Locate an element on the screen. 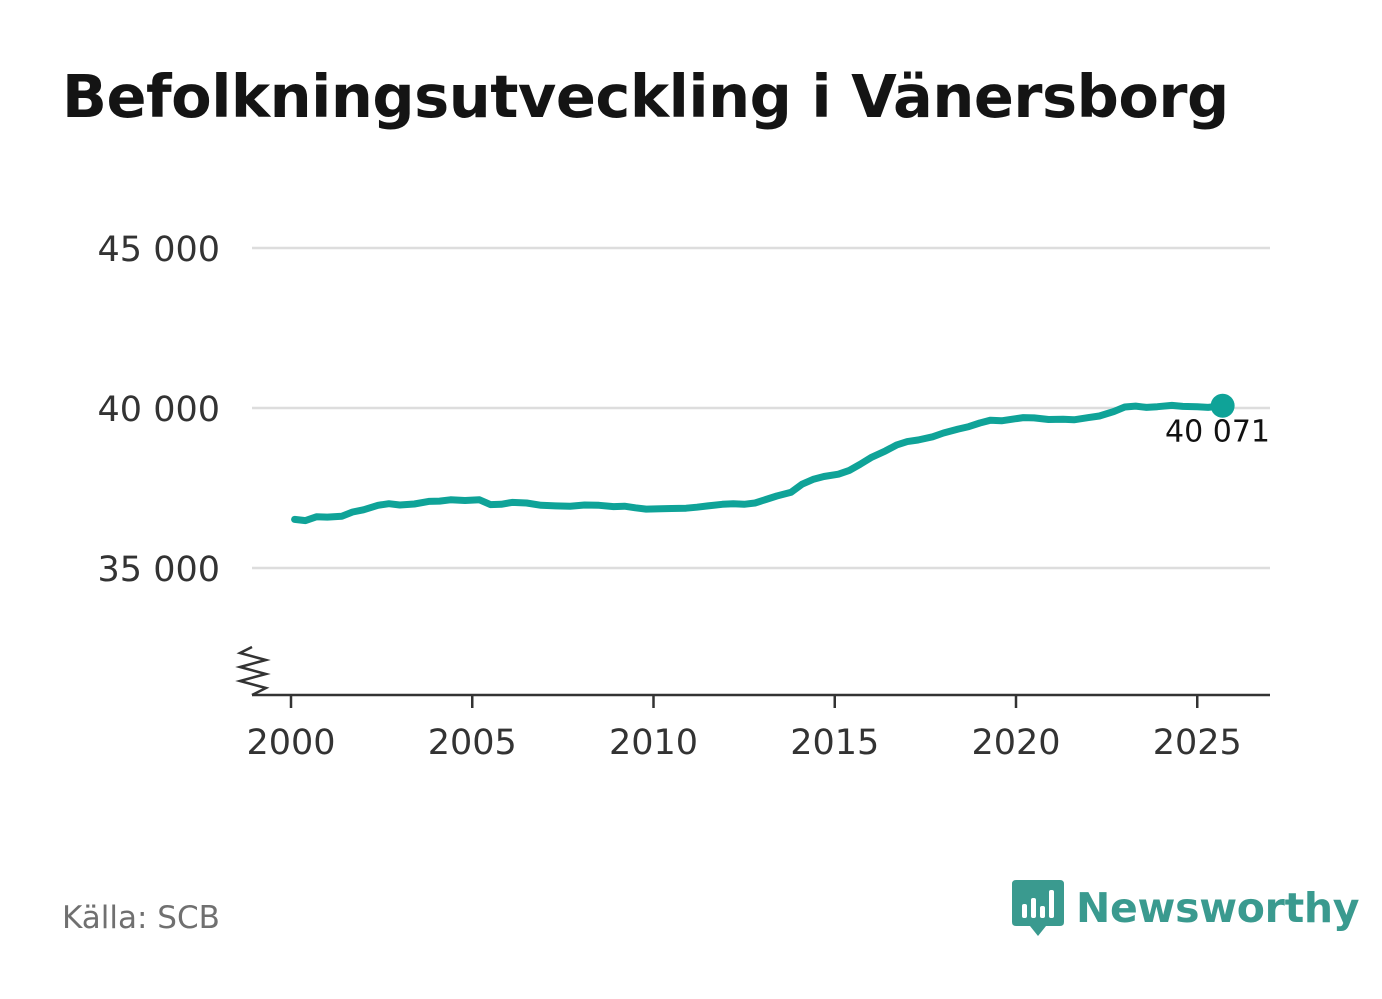 Image resolution: width=1382 pixels, height=999 pixels. y-tick-label: 45 000 is located at coordinates (159, 250).